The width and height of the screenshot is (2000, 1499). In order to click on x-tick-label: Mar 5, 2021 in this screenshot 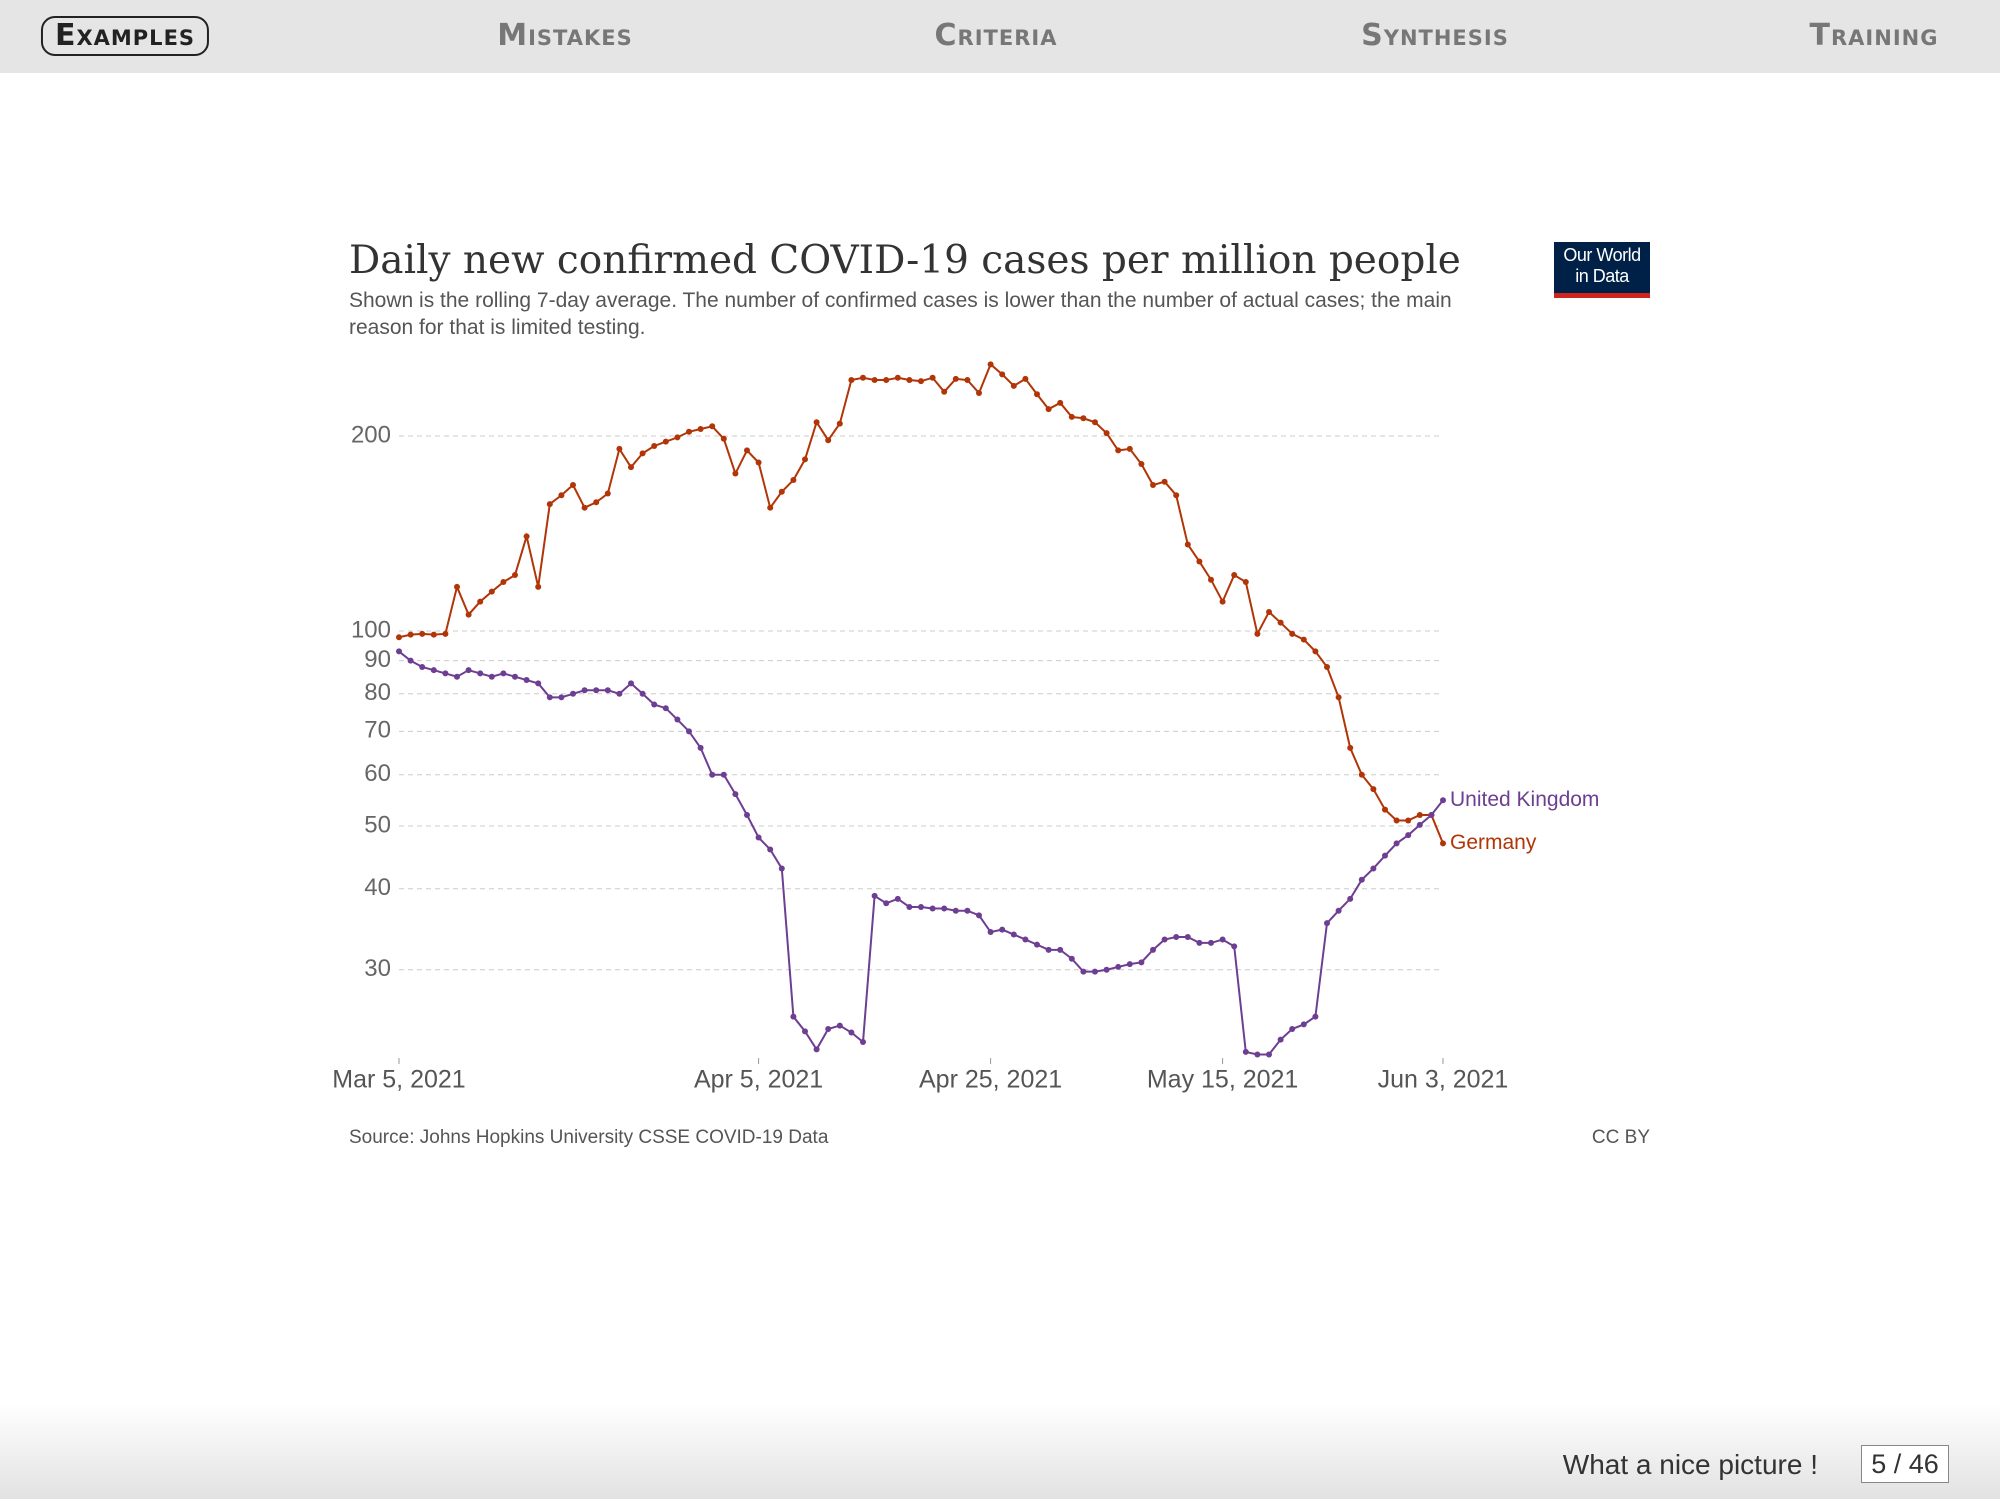, I will do `click(398, 1080)`.